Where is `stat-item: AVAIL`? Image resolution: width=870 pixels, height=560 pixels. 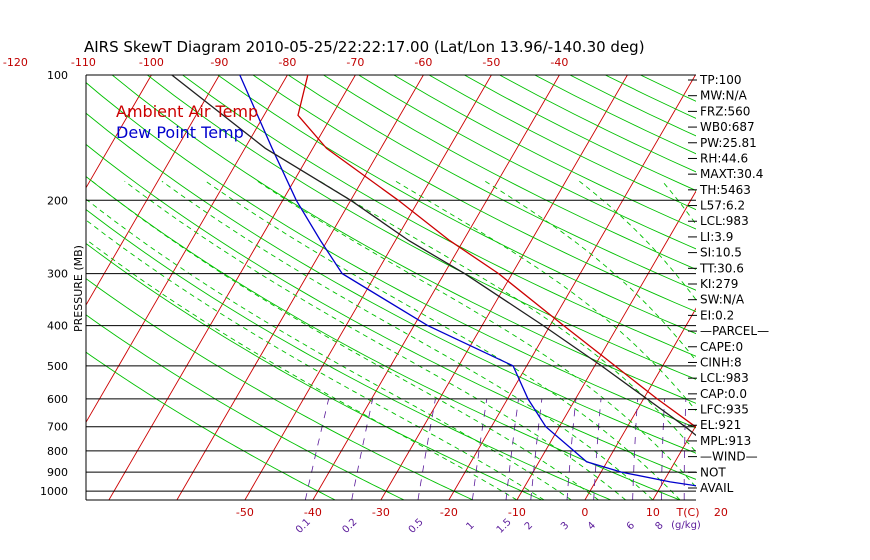
stat-item: AVAIL is located at coordinates (717, 488).